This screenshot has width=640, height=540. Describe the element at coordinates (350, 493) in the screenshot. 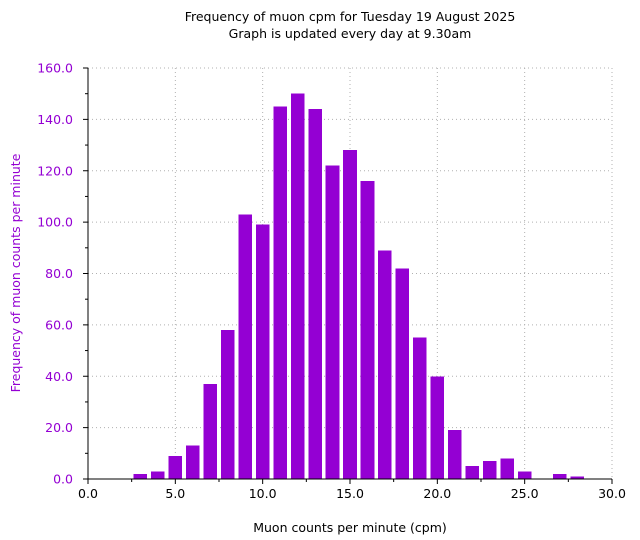

I see `x-tick-label: 15.0` at that location.